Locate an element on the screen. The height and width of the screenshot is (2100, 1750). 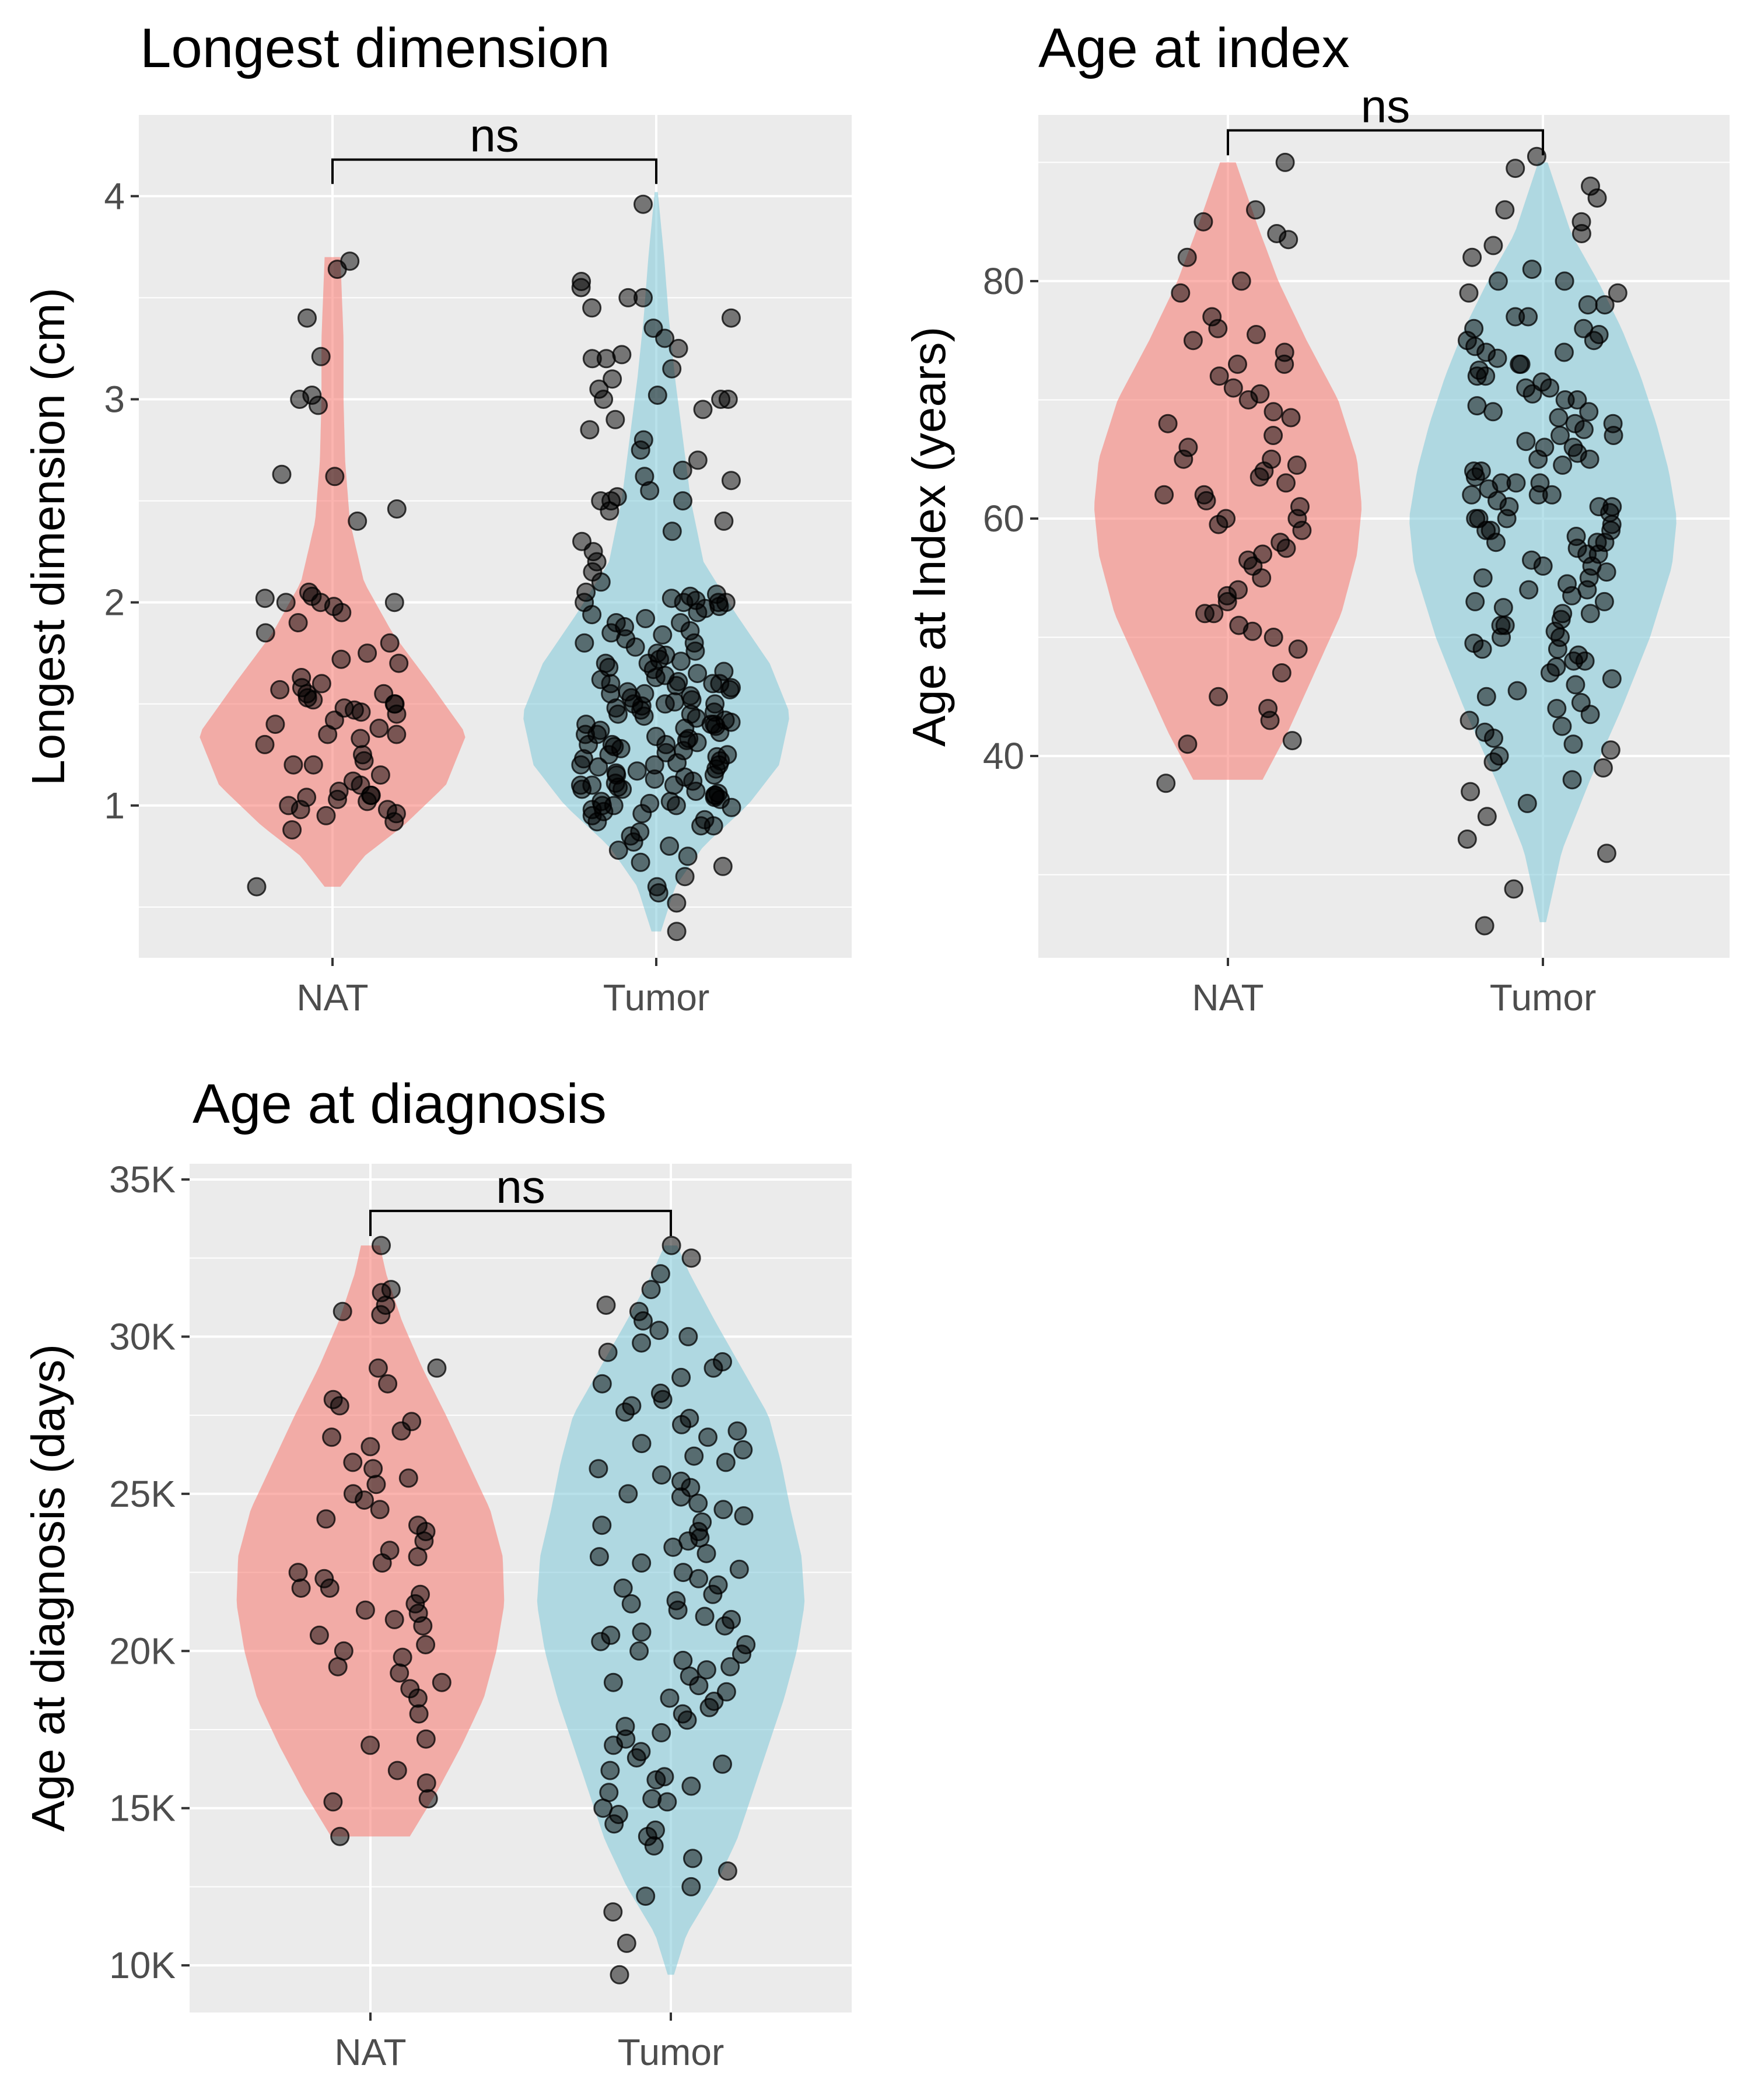
y-tick-label: 4 is located at coordinates (114, 196).